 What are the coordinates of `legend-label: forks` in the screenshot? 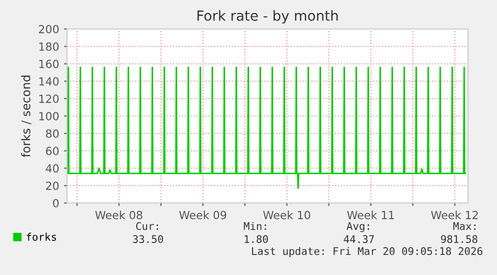 It's located at (41, 236).